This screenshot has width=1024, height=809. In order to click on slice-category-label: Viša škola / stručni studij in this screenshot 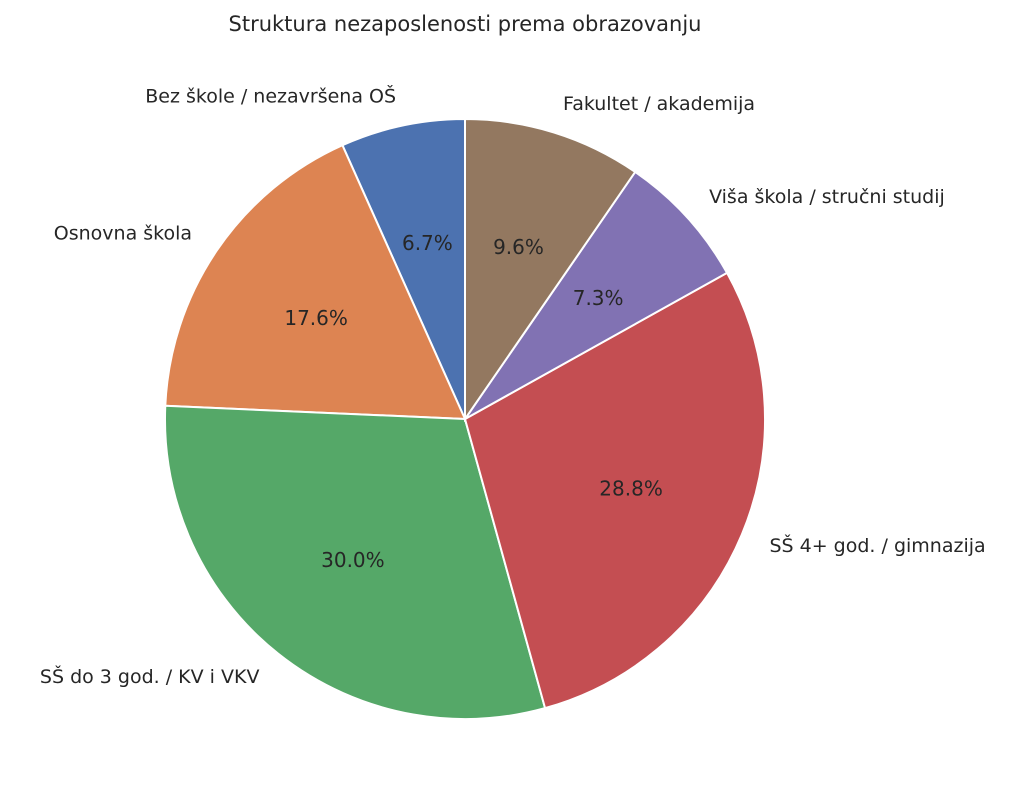, I will do `click(827, 197)`.